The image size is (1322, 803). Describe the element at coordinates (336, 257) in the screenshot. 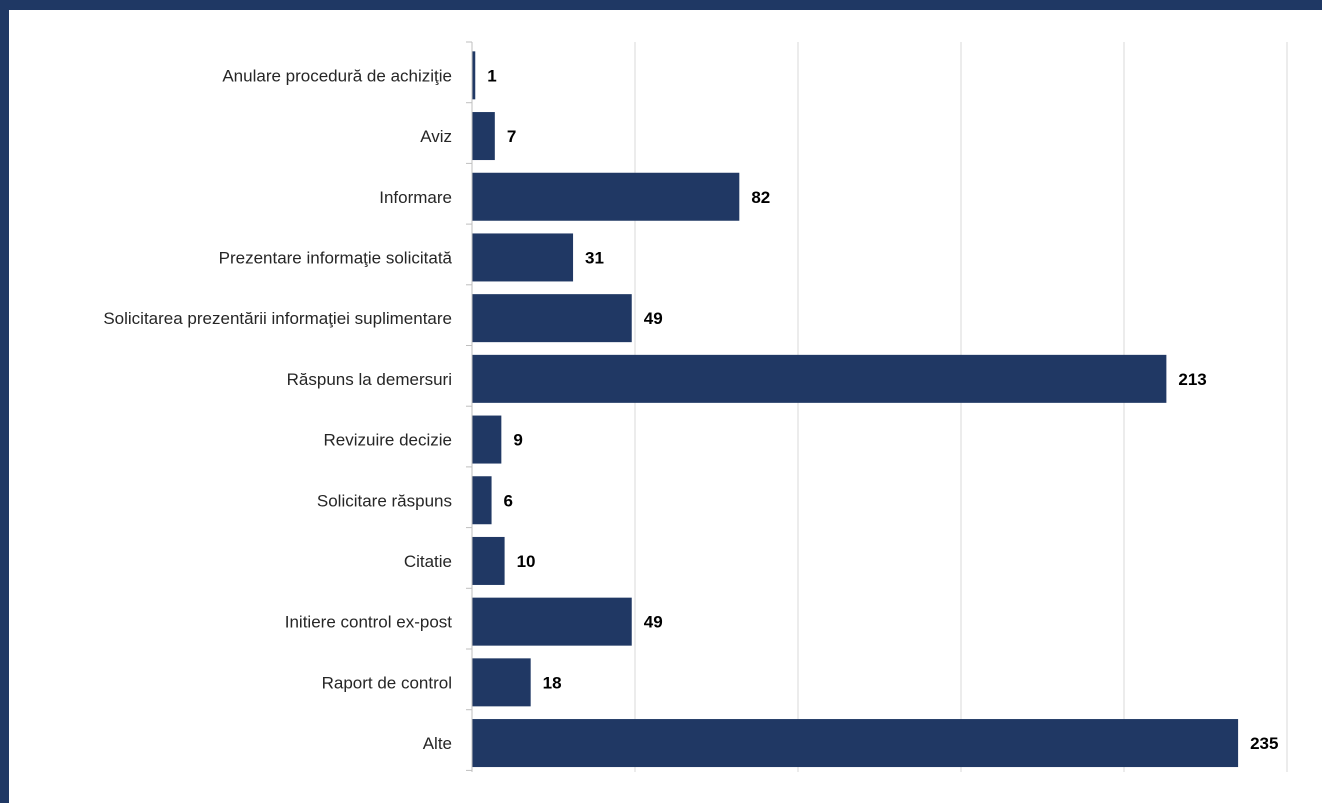

I see `category-label-4: Prezentare informaţie solicitată` at that location.